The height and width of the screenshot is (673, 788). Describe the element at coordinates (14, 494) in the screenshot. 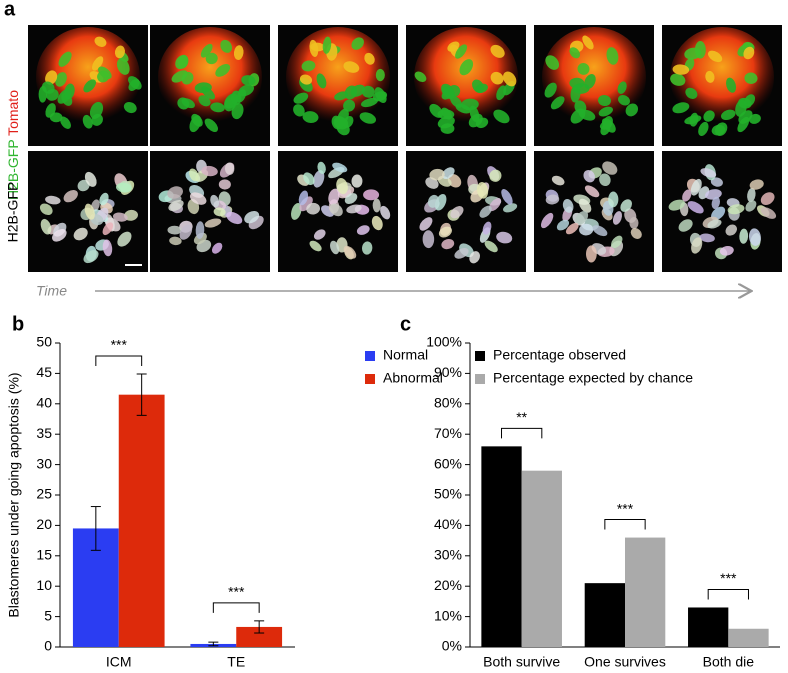

I see `y-axis-label: Blastomeres under going apoptosis (%)` at that location.